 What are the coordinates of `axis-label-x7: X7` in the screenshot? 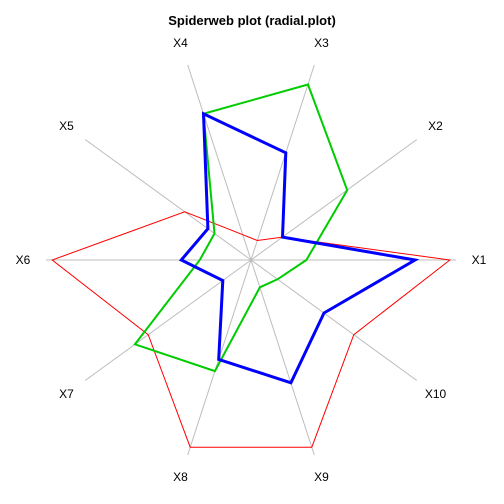 It's located at (66, 394).